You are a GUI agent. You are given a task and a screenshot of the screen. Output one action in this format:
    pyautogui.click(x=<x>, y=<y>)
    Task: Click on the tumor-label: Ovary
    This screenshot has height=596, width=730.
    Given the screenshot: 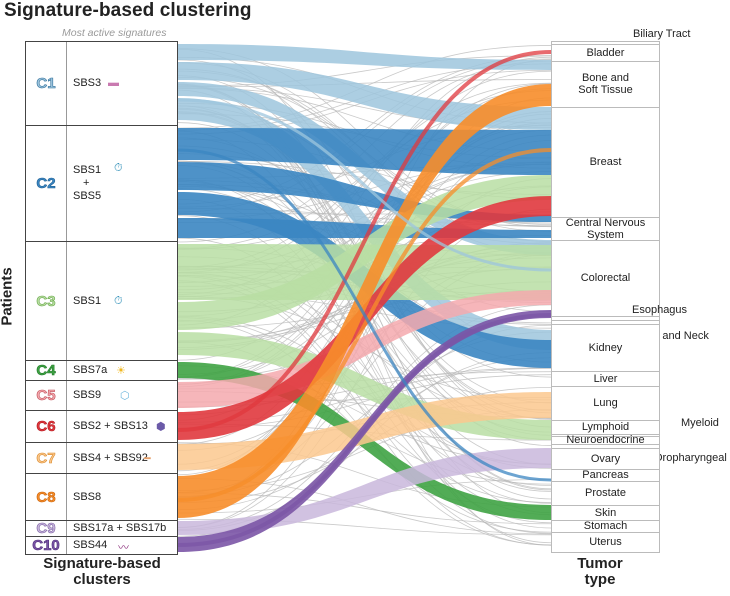 What is the action you would take?
    pyautogui.click(x=605, y=459)
    